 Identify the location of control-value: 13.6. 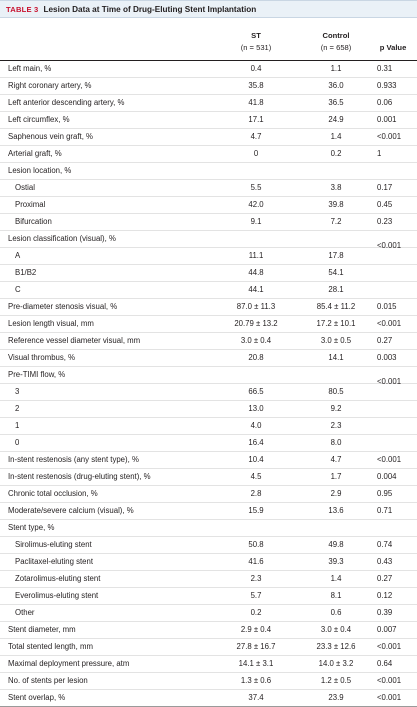
(336, 510).